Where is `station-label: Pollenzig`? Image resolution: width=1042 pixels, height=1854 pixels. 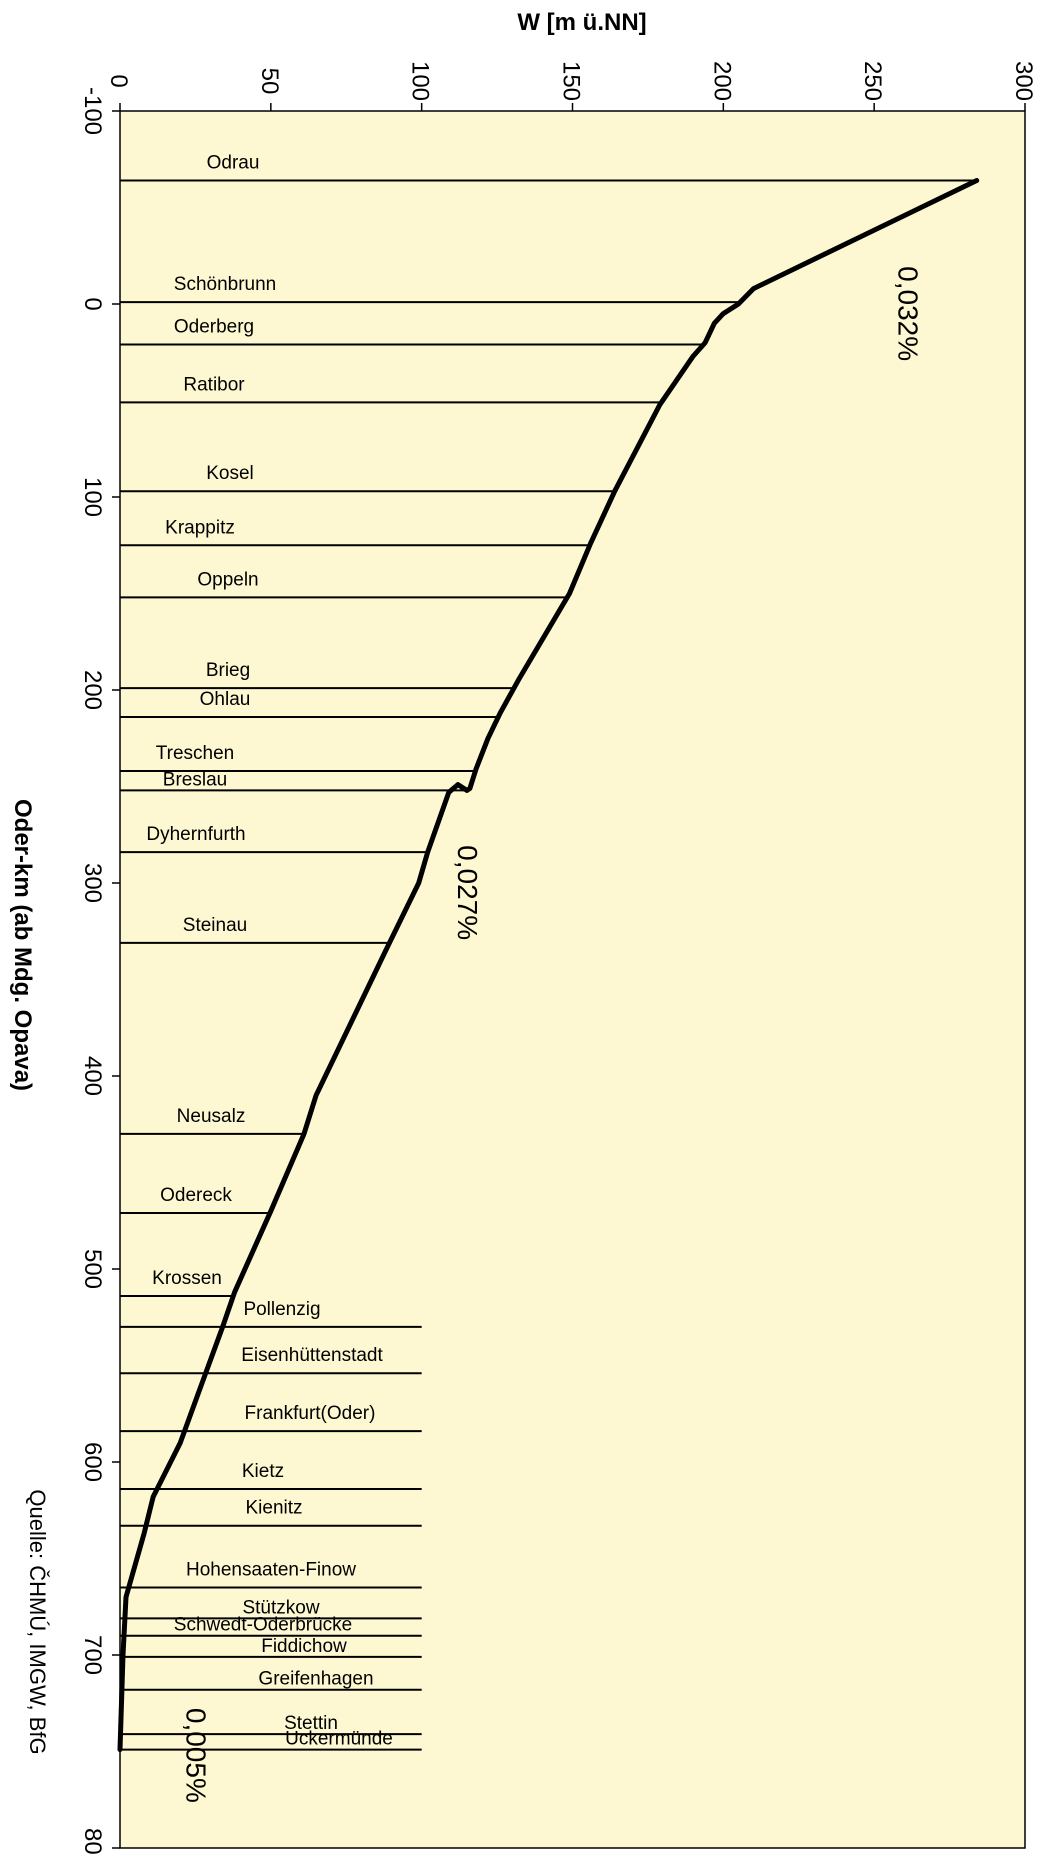 station-label: Pollenzig is located at coordinates (281, 1309).